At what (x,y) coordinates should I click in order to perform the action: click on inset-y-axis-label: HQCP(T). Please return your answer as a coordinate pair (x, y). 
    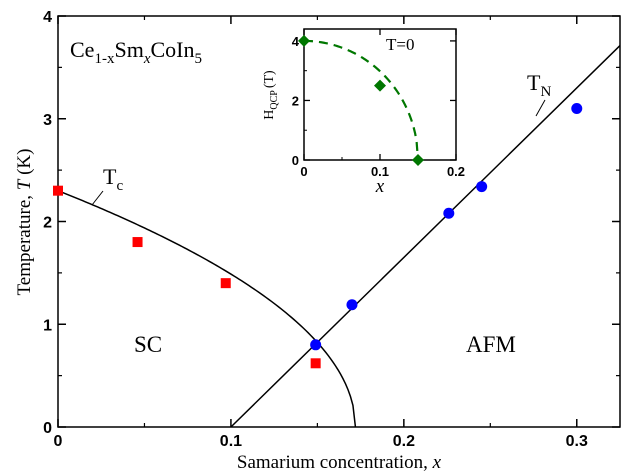
    Looking at the image, I should click on (271, 95).